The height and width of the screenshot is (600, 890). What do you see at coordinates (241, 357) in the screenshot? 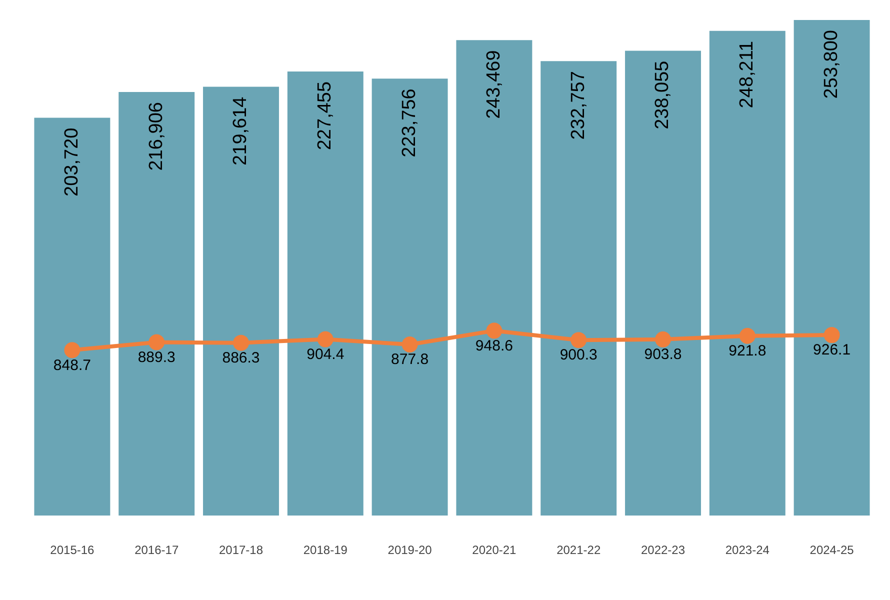
I see `data-label: 886.3` at bounding box center [241, 357].